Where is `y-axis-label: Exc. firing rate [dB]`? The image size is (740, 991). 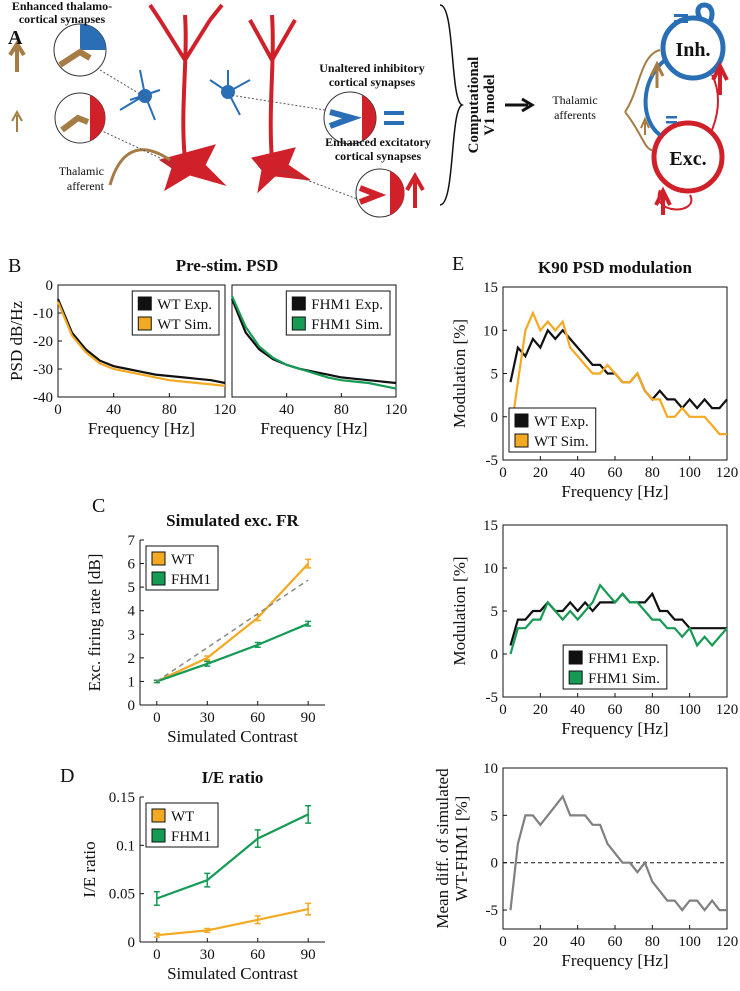 y-axis-label: Exc. firing rate [dB] is located at coordinates (94, 623).